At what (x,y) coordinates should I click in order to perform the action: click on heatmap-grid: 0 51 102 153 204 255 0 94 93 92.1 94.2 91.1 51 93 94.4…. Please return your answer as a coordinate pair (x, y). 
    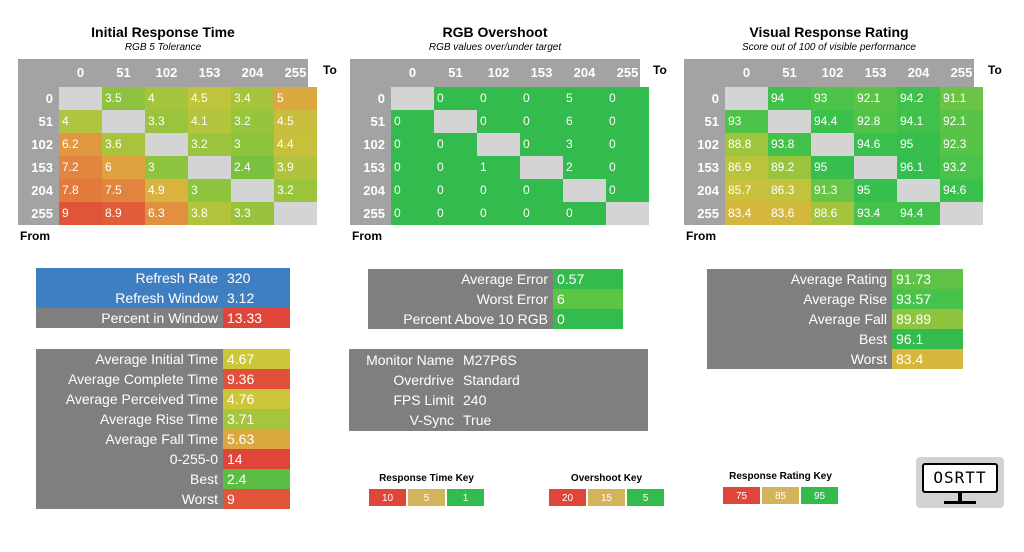
    Looking at the image, I should click on (833, 142).